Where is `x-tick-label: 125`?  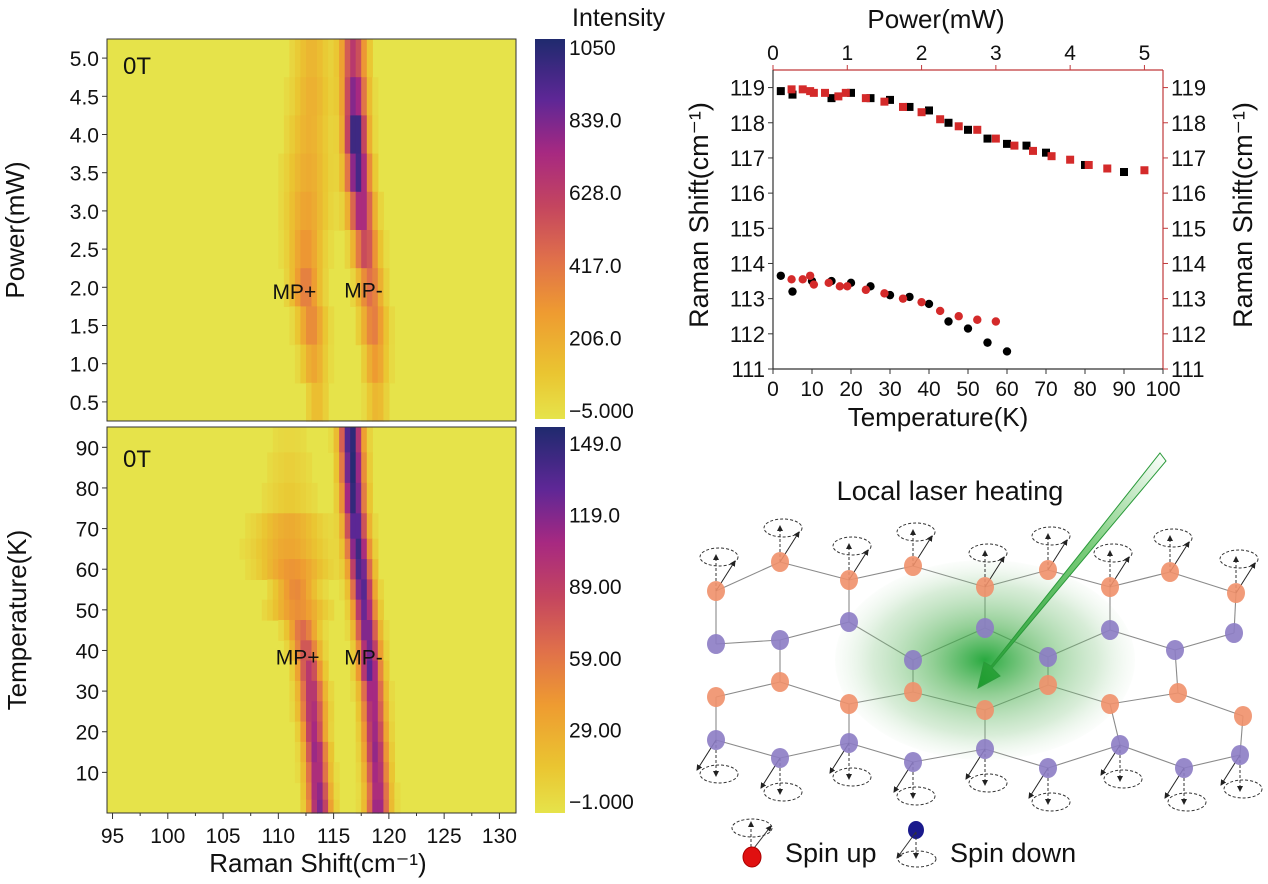 x-tick-label: 125 is located at coordinates (444, 836).